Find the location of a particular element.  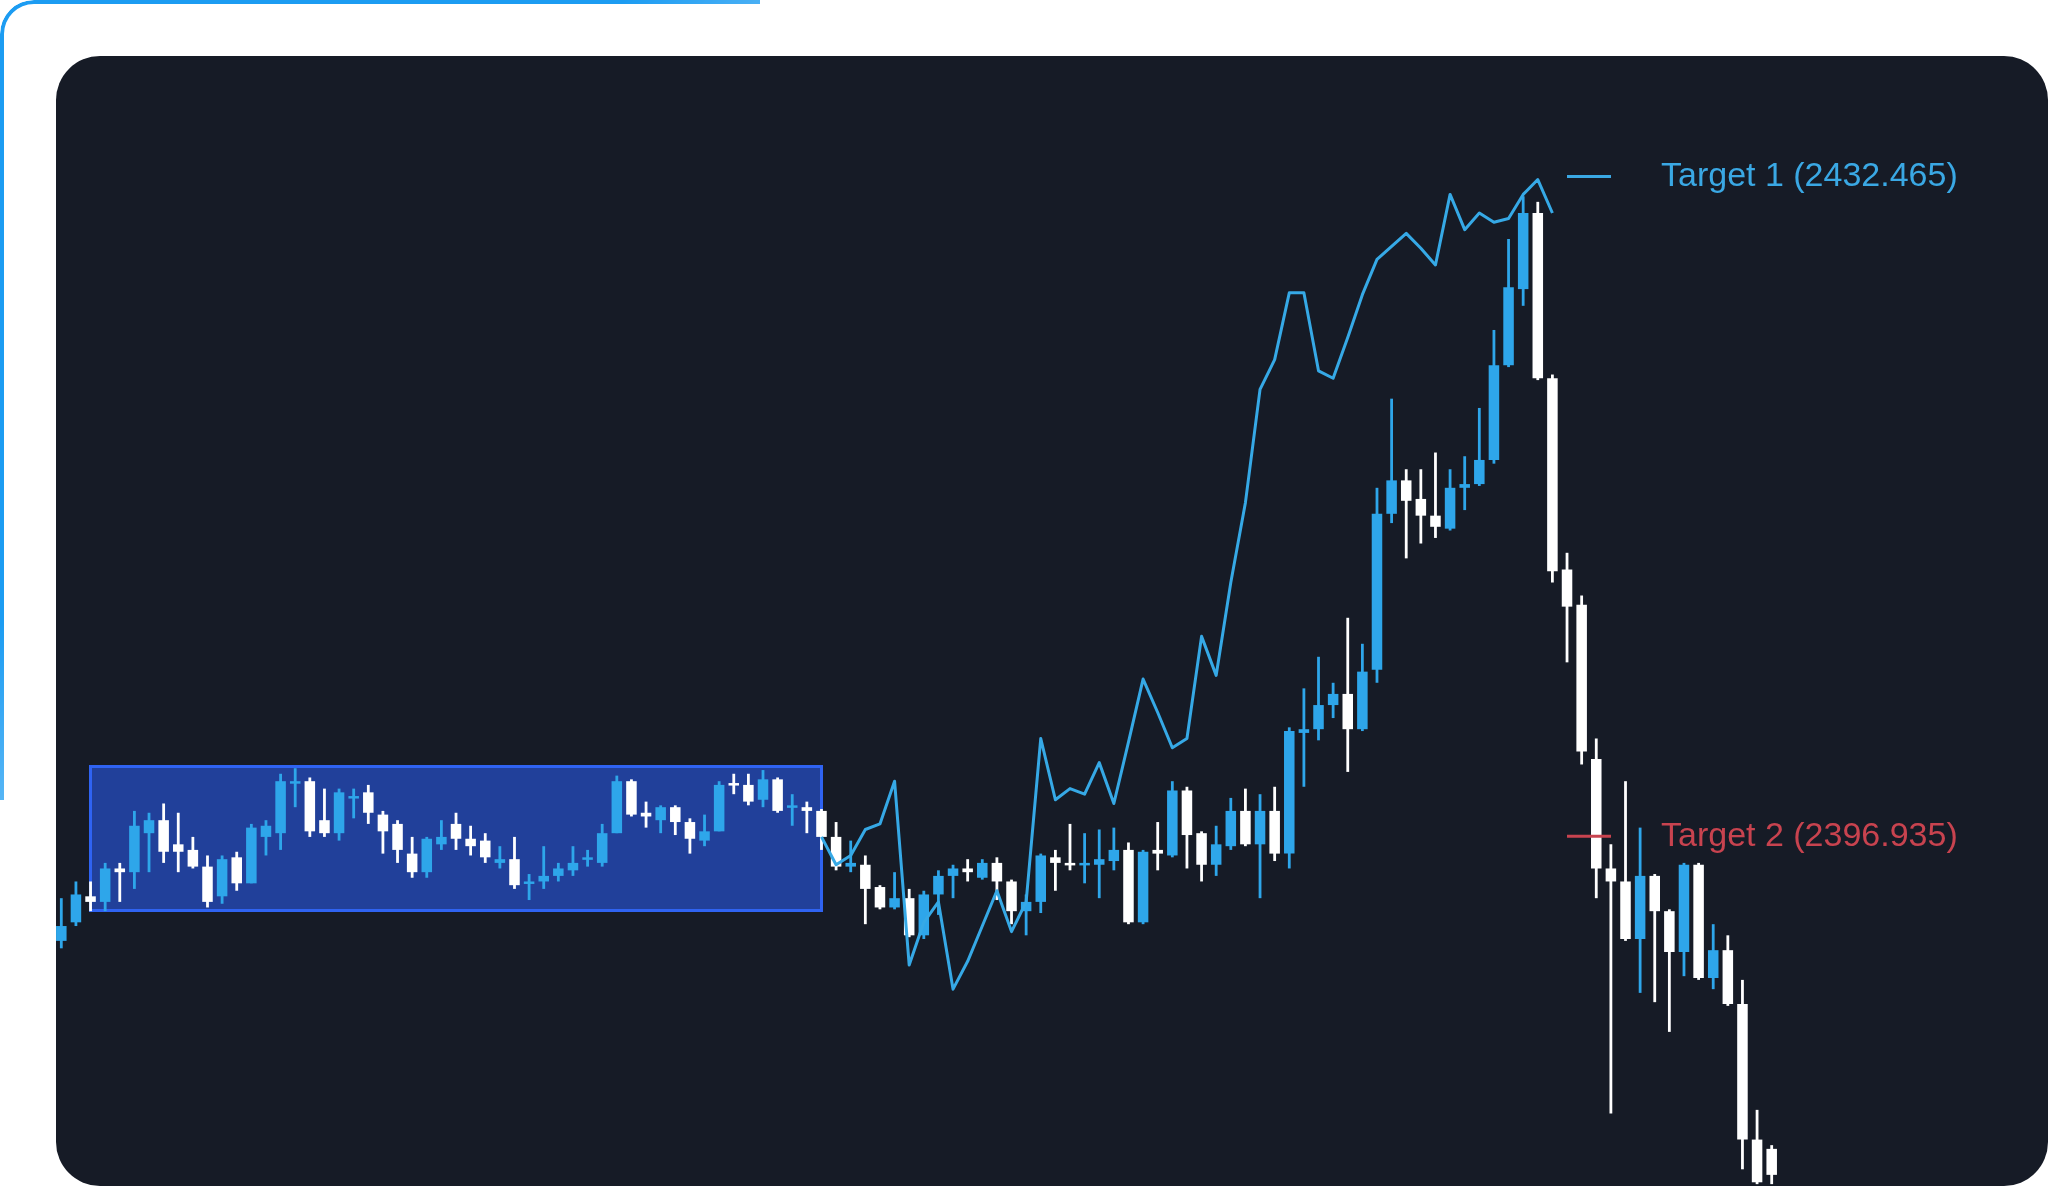

ref-line-label: Target 2 (2396.935) is located at coordinates (1809, 833).